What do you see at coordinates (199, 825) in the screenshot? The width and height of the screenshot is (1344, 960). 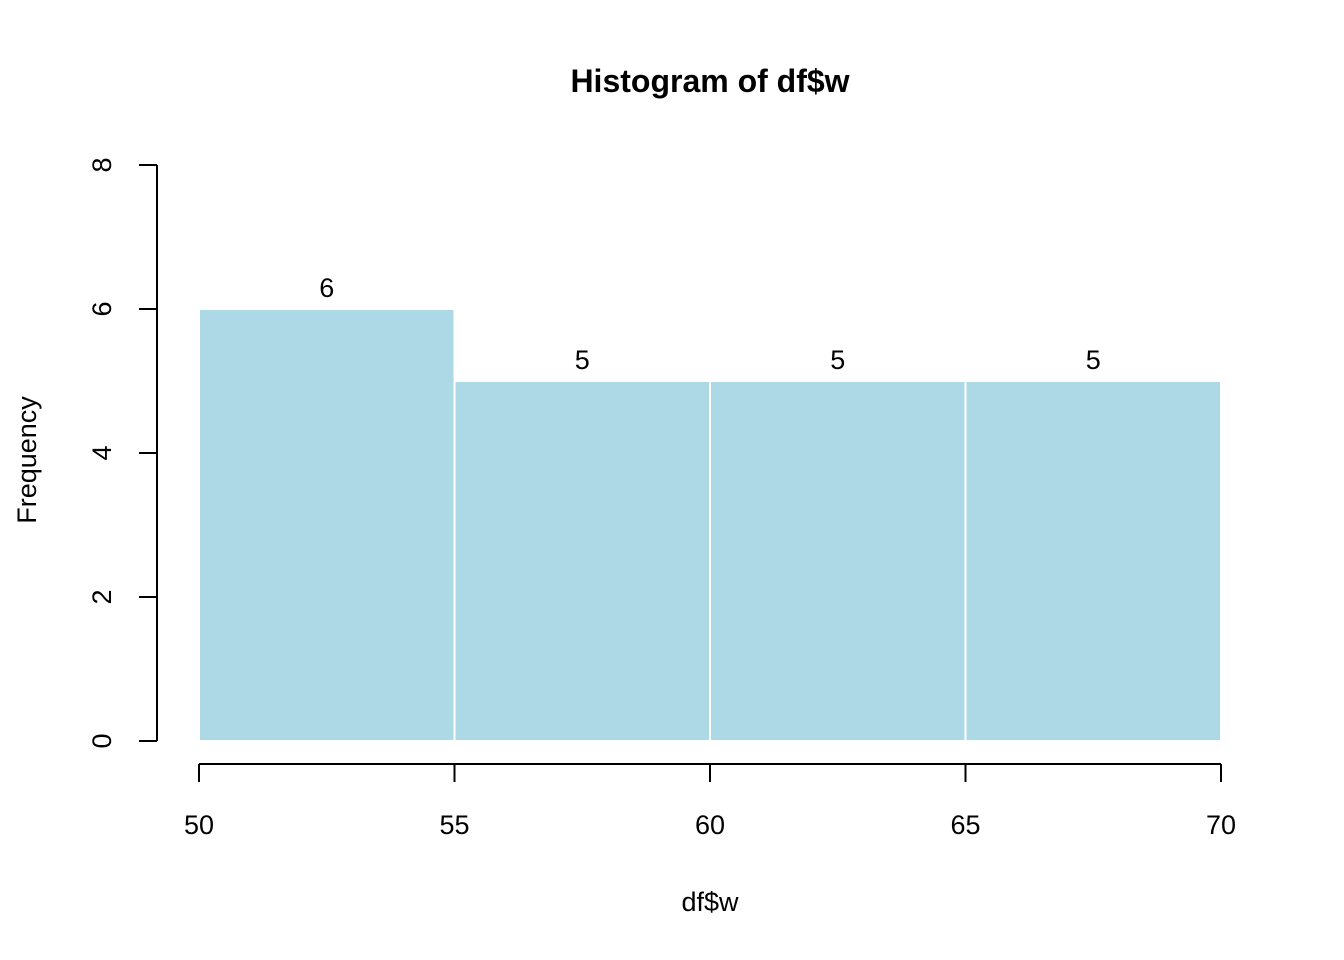 I see `x-tick-label-0: 50` at bounding box center [199, 825].